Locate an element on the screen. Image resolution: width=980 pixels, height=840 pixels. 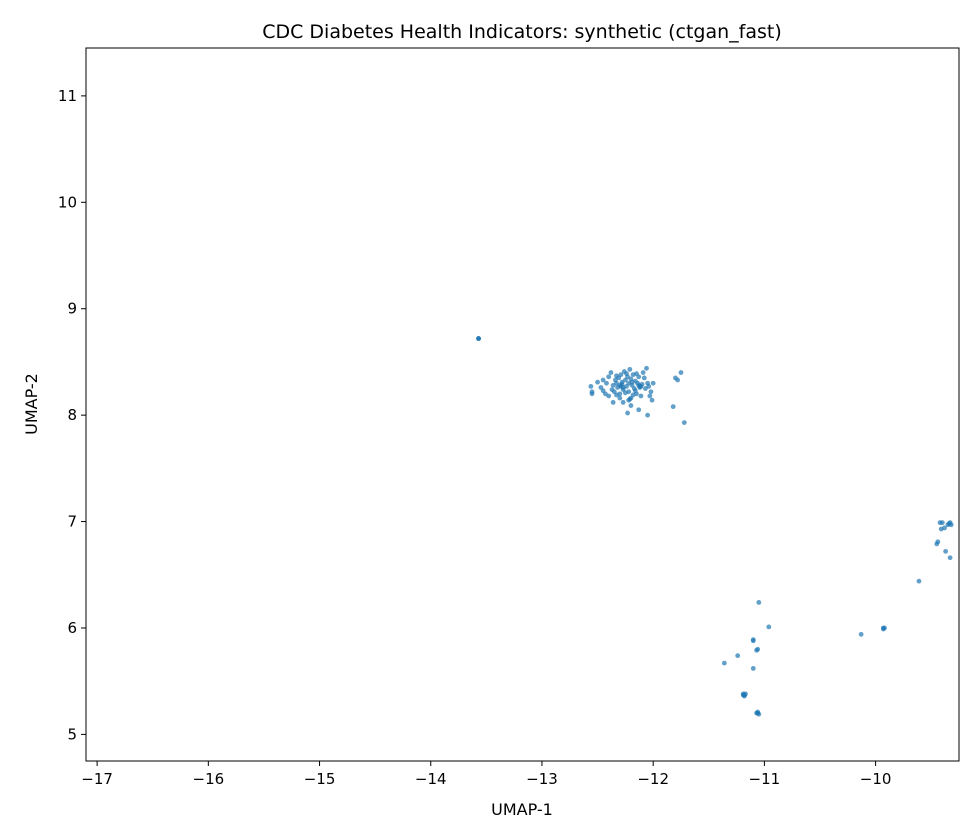
y-tick-label: 7 is located at coordinates (72, 522).